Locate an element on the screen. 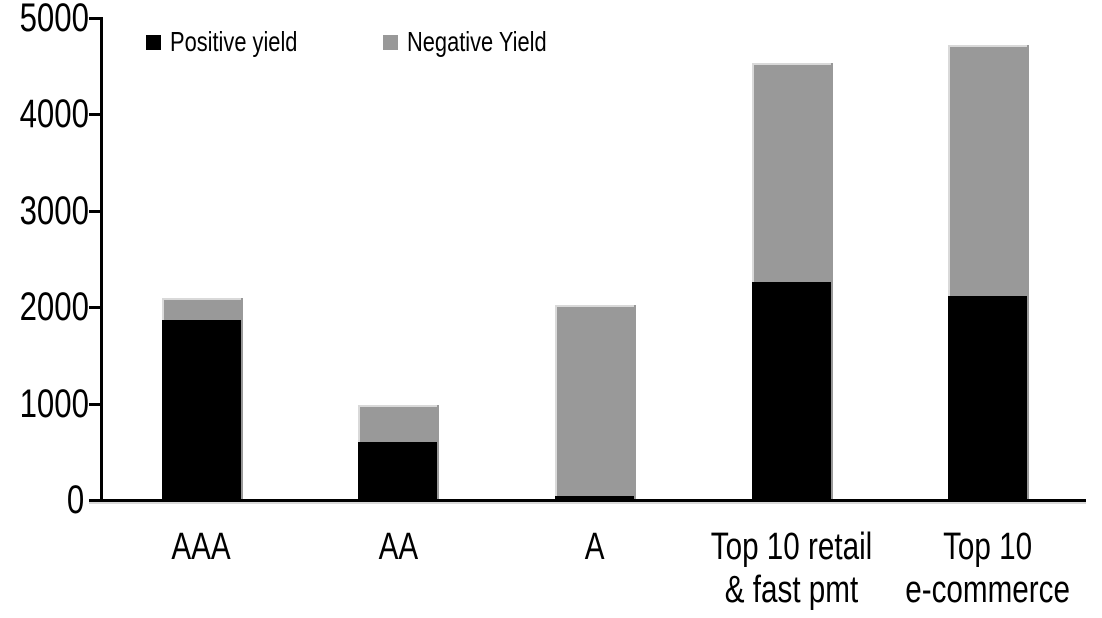 The height and width of the screenshot is (618, 1102). y-tick-label: 3000 is located at coordinates (54, 210).